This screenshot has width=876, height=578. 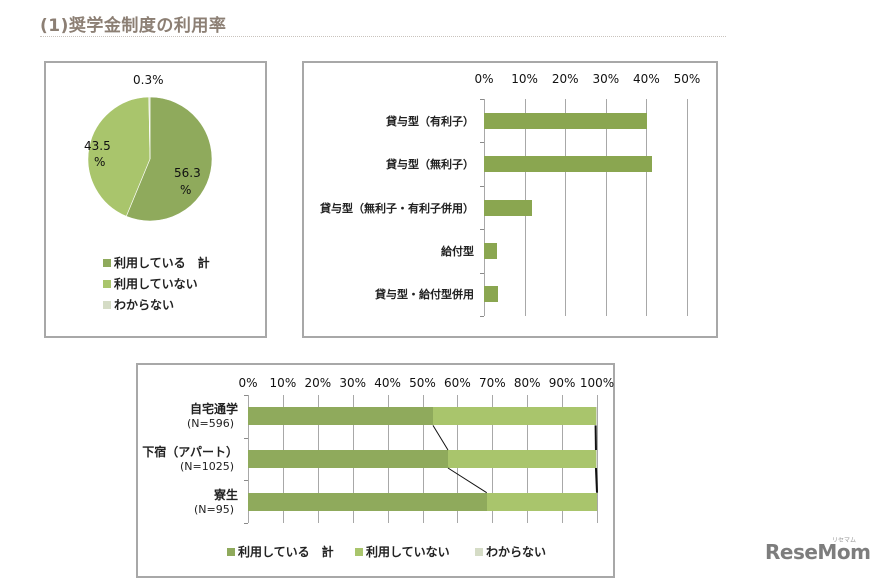 I want to click on category-label: 自宅通学, so click(x=213, y=409).